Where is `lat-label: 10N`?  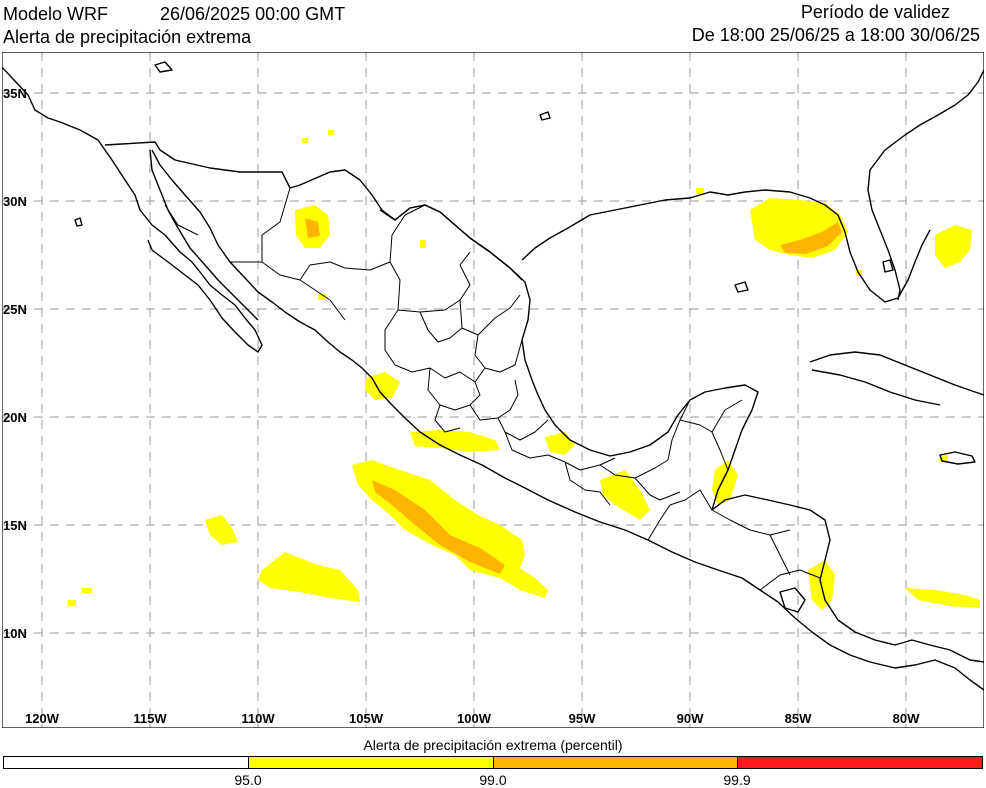
lat-label: 10N is located at coordinates (15, 633).